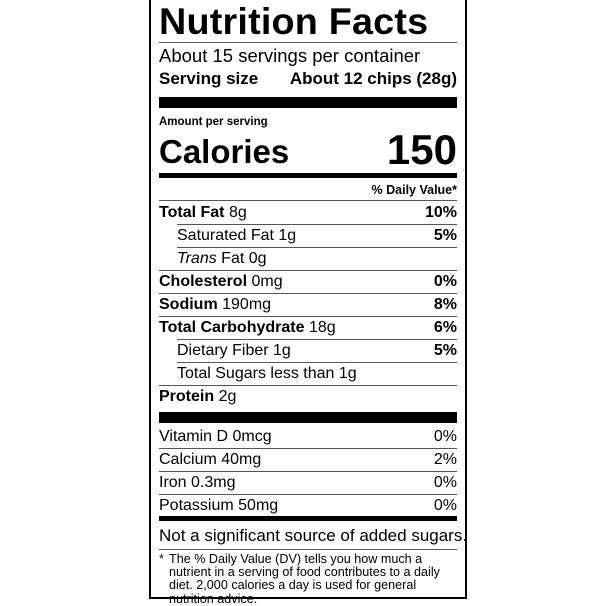 The width and height of the screenshot is (600, 606). I want to click on nutrient-row: Sodium 190mg 8%, so click(308, 304).